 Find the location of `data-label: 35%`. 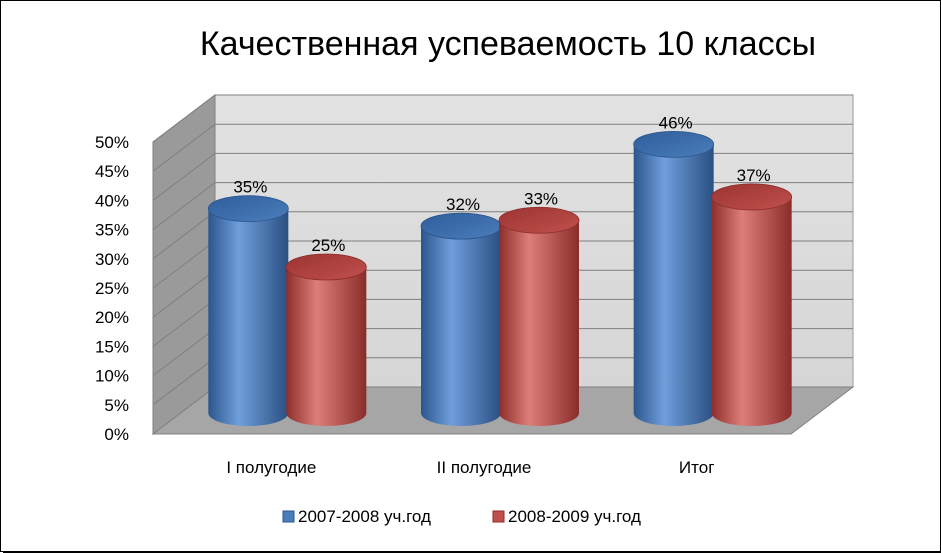

data-label: 35% is located at coordinates (250, 187).